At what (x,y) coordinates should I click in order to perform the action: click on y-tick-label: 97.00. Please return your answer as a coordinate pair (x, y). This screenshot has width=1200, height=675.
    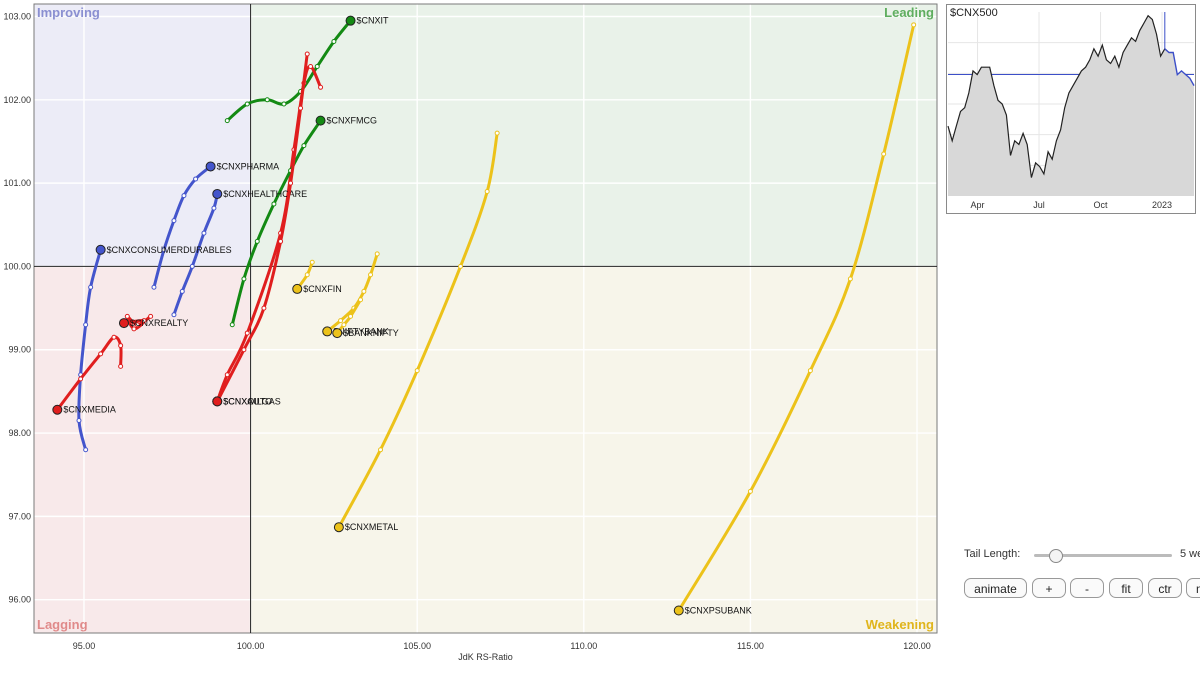
    Looking at the image, I should click on (19, 516).